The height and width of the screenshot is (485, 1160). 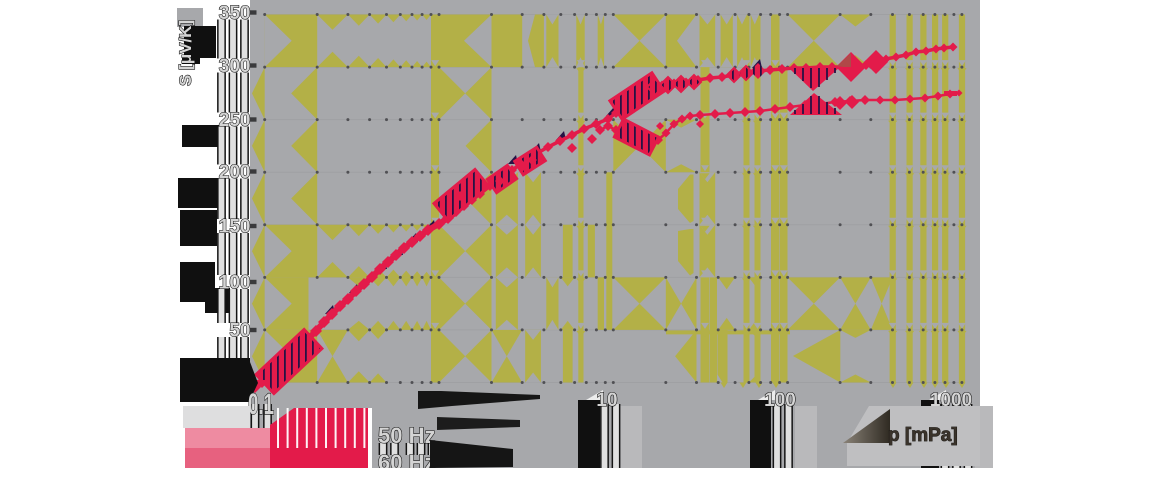 What do you see at coordinates (406, 435) in the screenshot?
I see `svg-text: 50 Hz` at bounding box center [406, 435].